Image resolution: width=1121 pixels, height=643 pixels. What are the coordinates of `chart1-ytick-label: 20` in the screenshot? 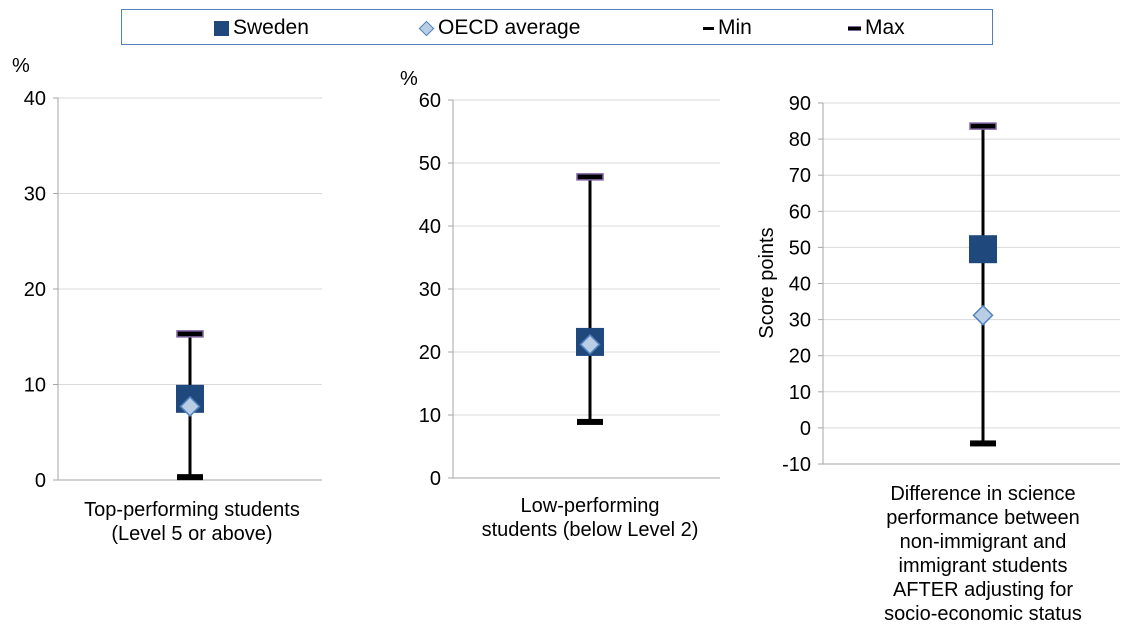 It's located at (35, 290).